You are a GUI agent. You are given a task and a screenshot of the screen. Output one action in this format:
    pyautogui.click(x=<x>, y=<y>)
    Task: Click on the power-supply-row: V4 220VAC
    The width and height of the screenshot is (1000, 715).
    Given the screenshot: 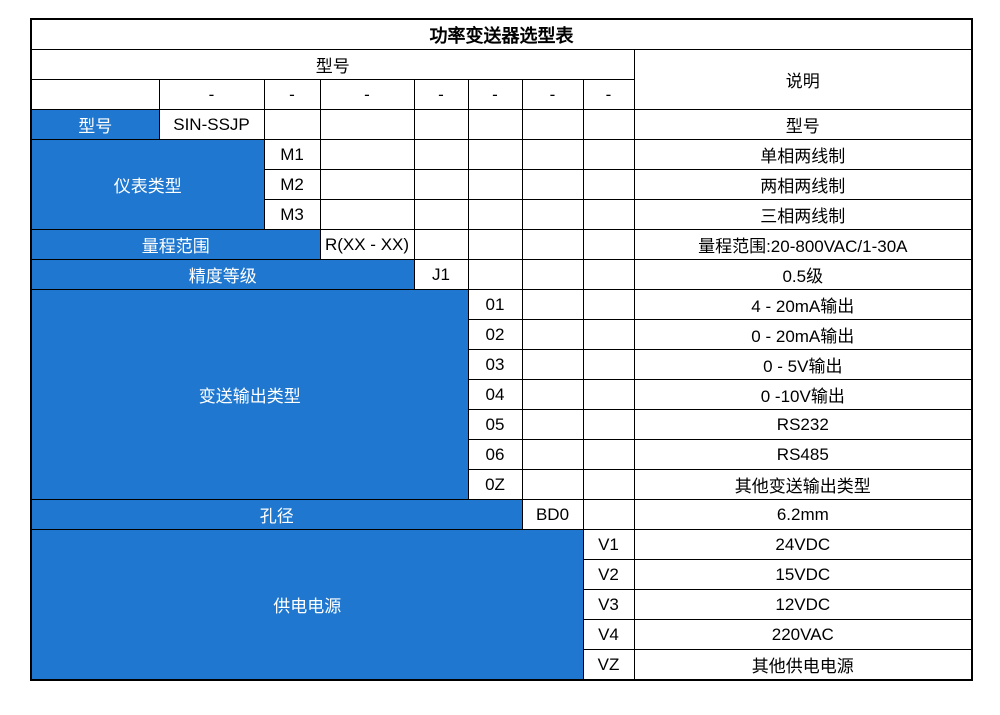 What is the action you would take?
    pyautogui.click(x=502, y=634)
    